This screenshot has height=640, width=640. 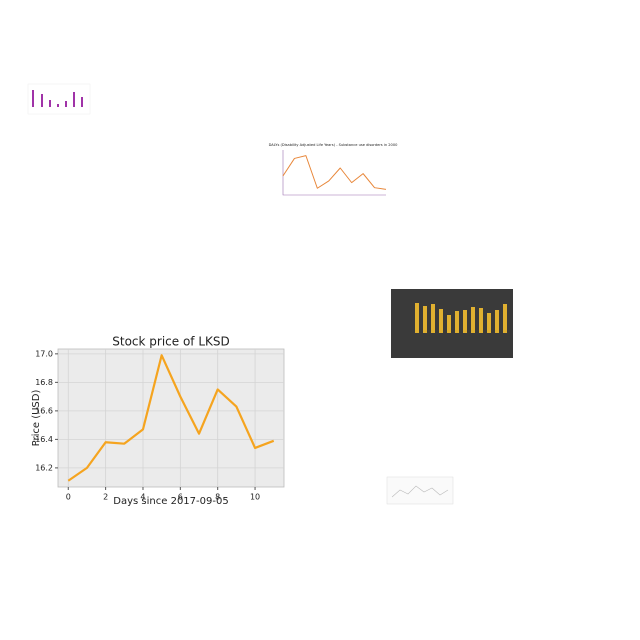 What do you see at coordinates (36, 418) in the screenshot?
I see `y-axis-label: Price (USD)` at bounding box center [36, 418].